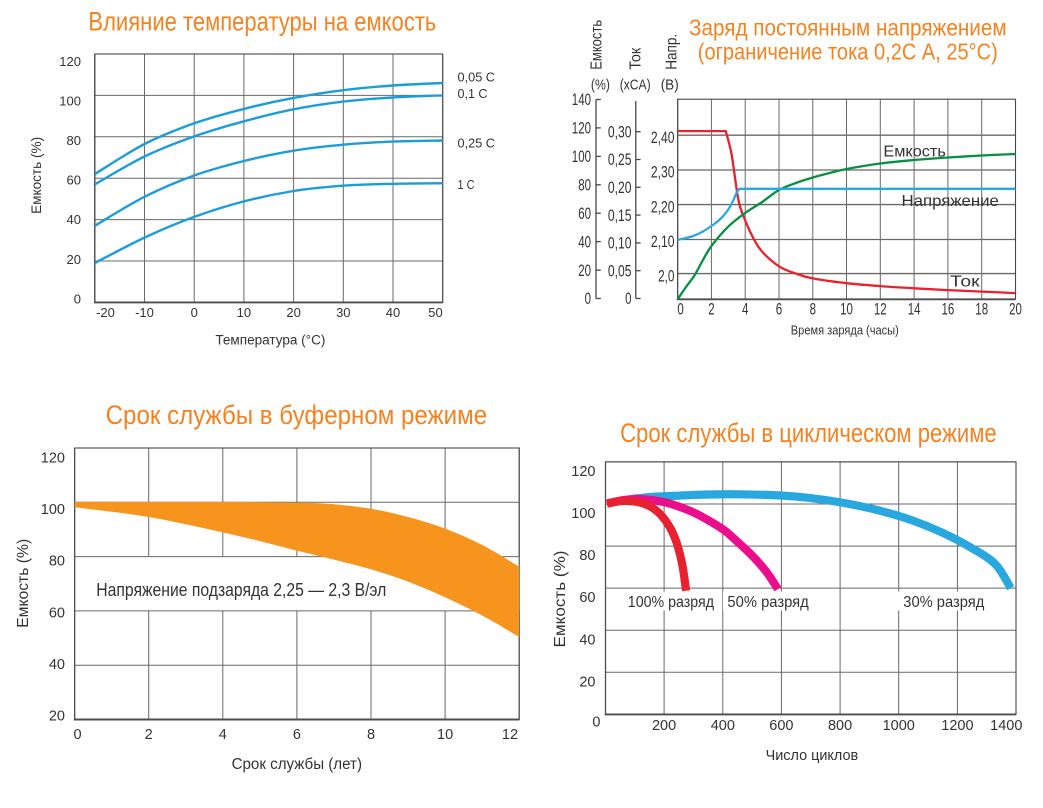 This screenshot has height=808, width=1043. Describe the element at coordinates (899, 726) in the screenshot. I see `svg-text: 1000` at that location.